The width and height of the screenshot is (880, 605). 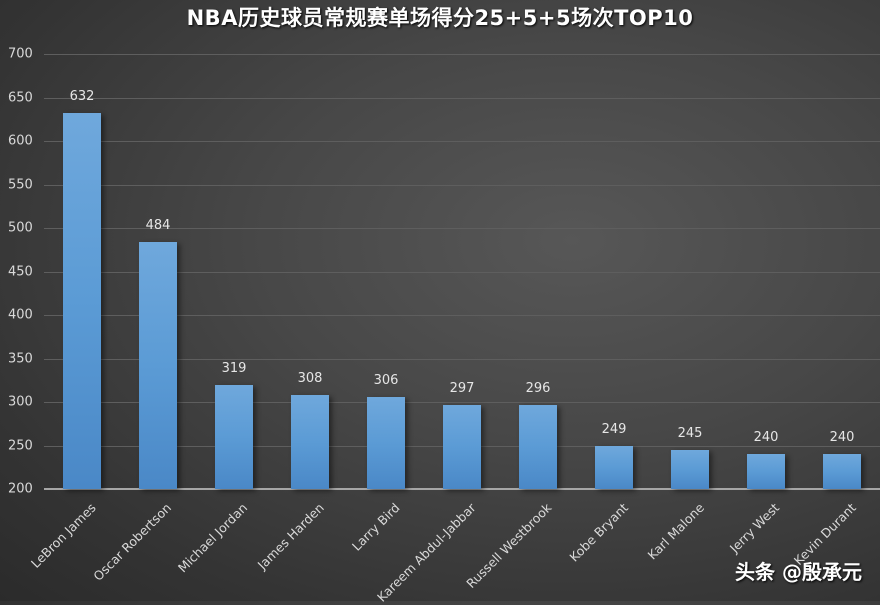 I want to click on data-label: 306, so click(x=386, y=380).